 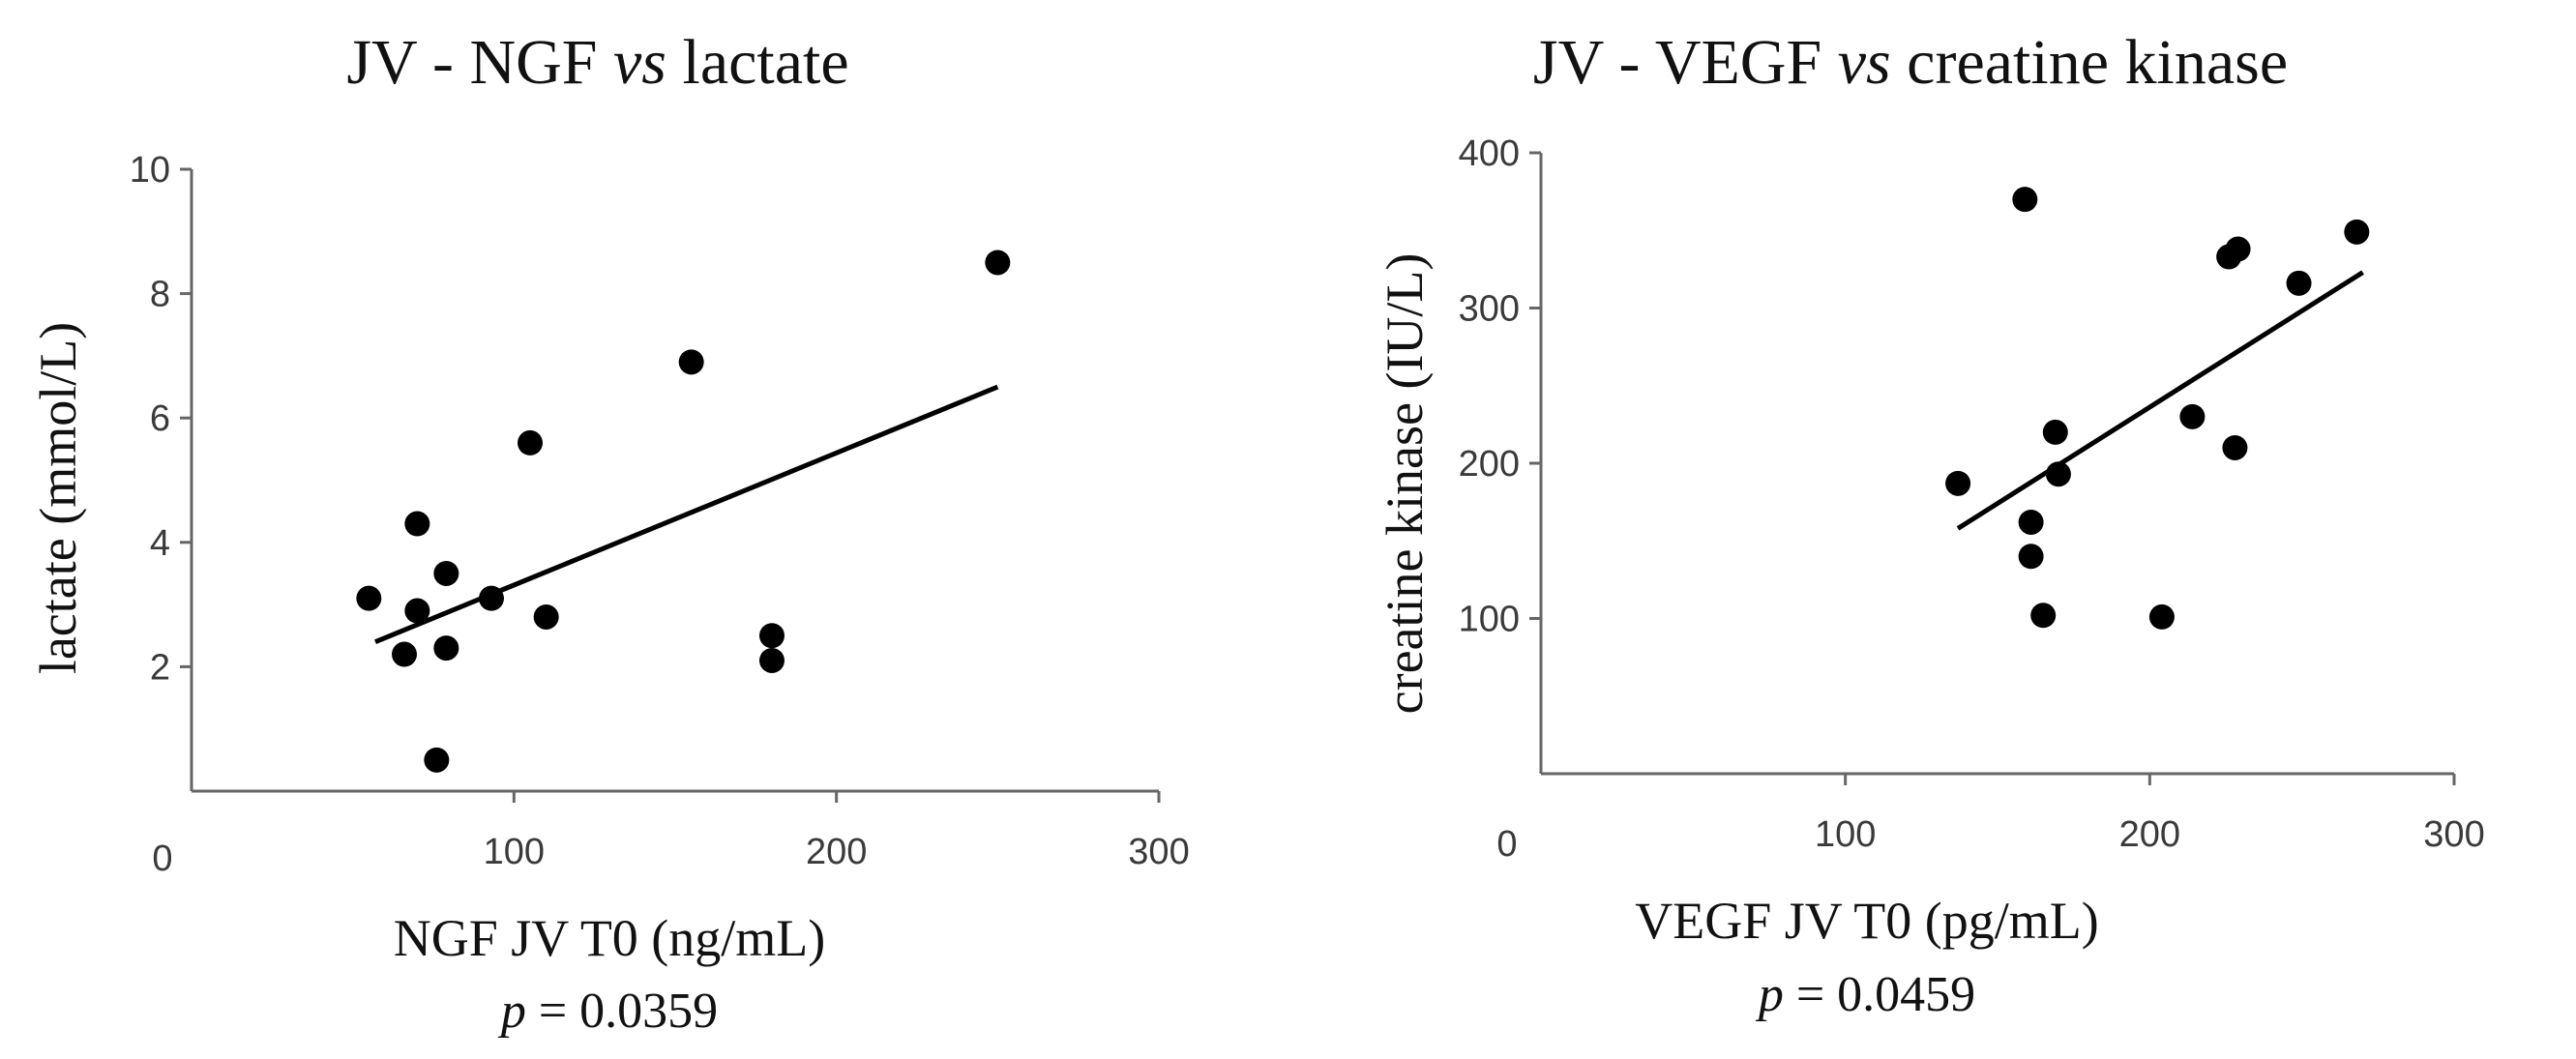 I want to click on y-tick-label: 200, so click(x=1489, y=464).